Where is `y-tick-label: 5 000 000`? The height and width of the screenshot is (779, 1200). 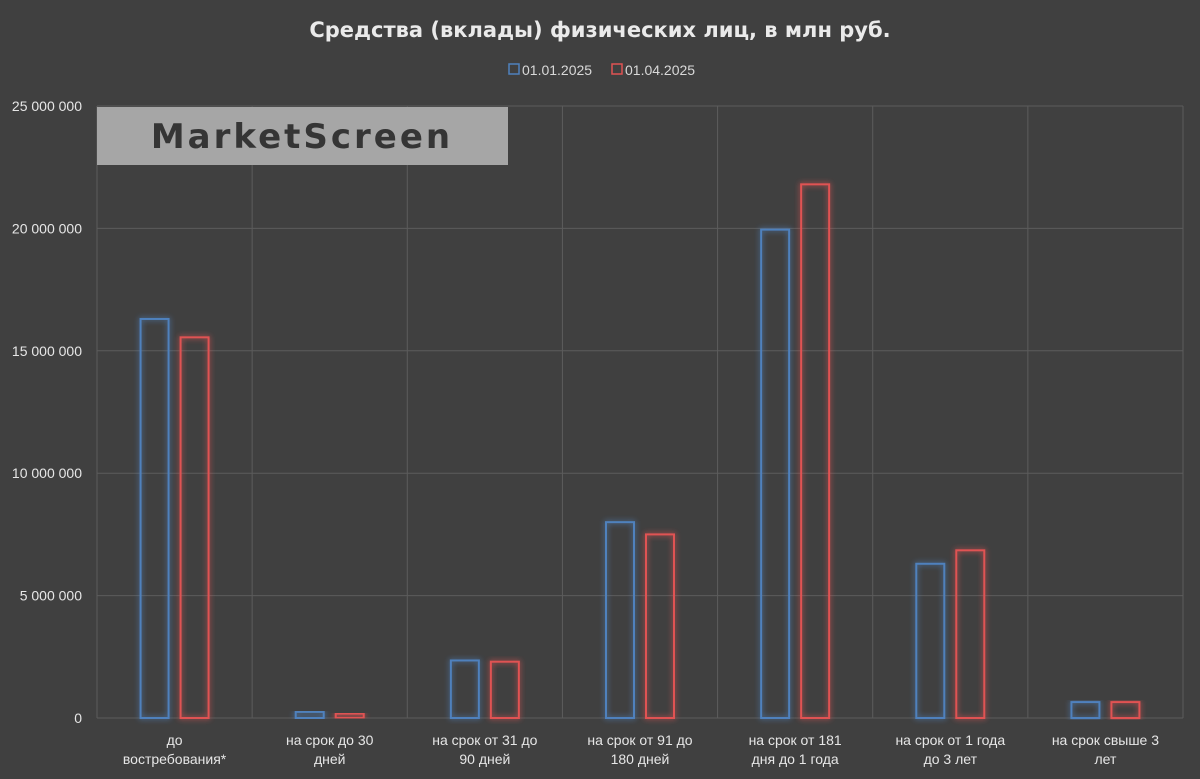
y-tick-label: 5 000 000 is located at coordinates (51, 596).